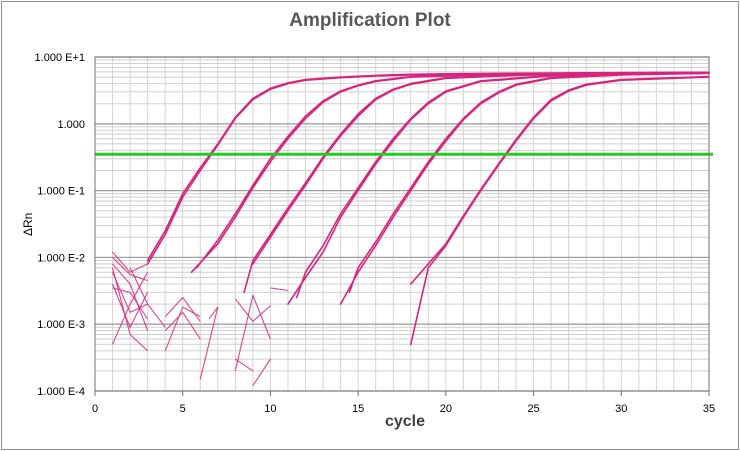  Describe the element at coordinates (61, 392) in the screenshot. I see `y-tick-label: 1.000 E-4` at that location.